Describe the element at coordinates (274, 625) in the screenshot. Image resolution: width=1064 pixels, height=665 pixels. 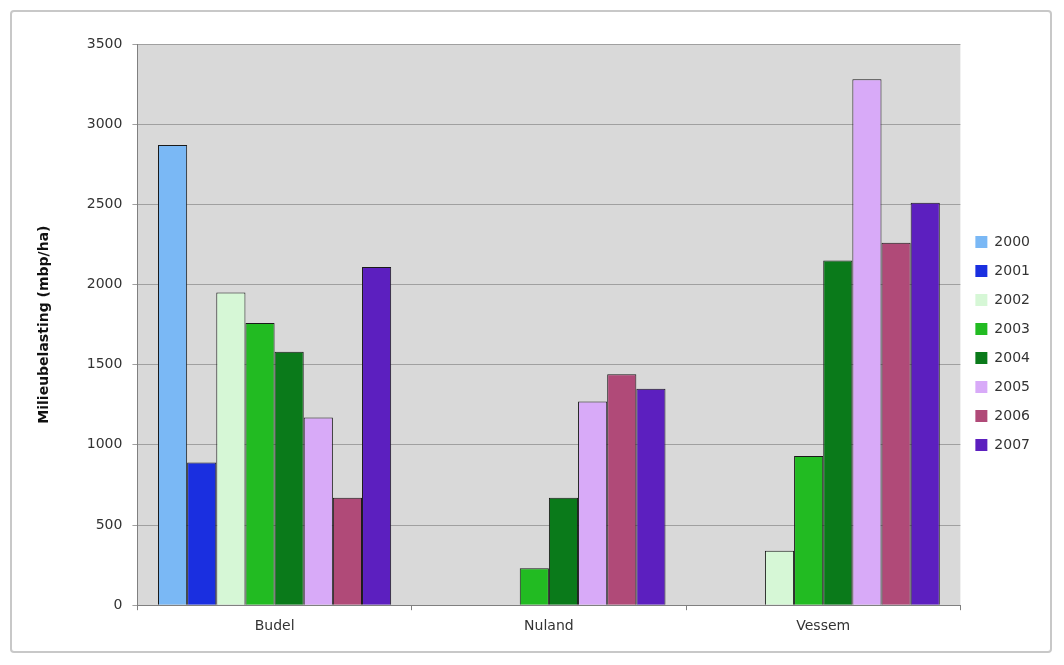
I see `x-tick-label: Budel` at that location.